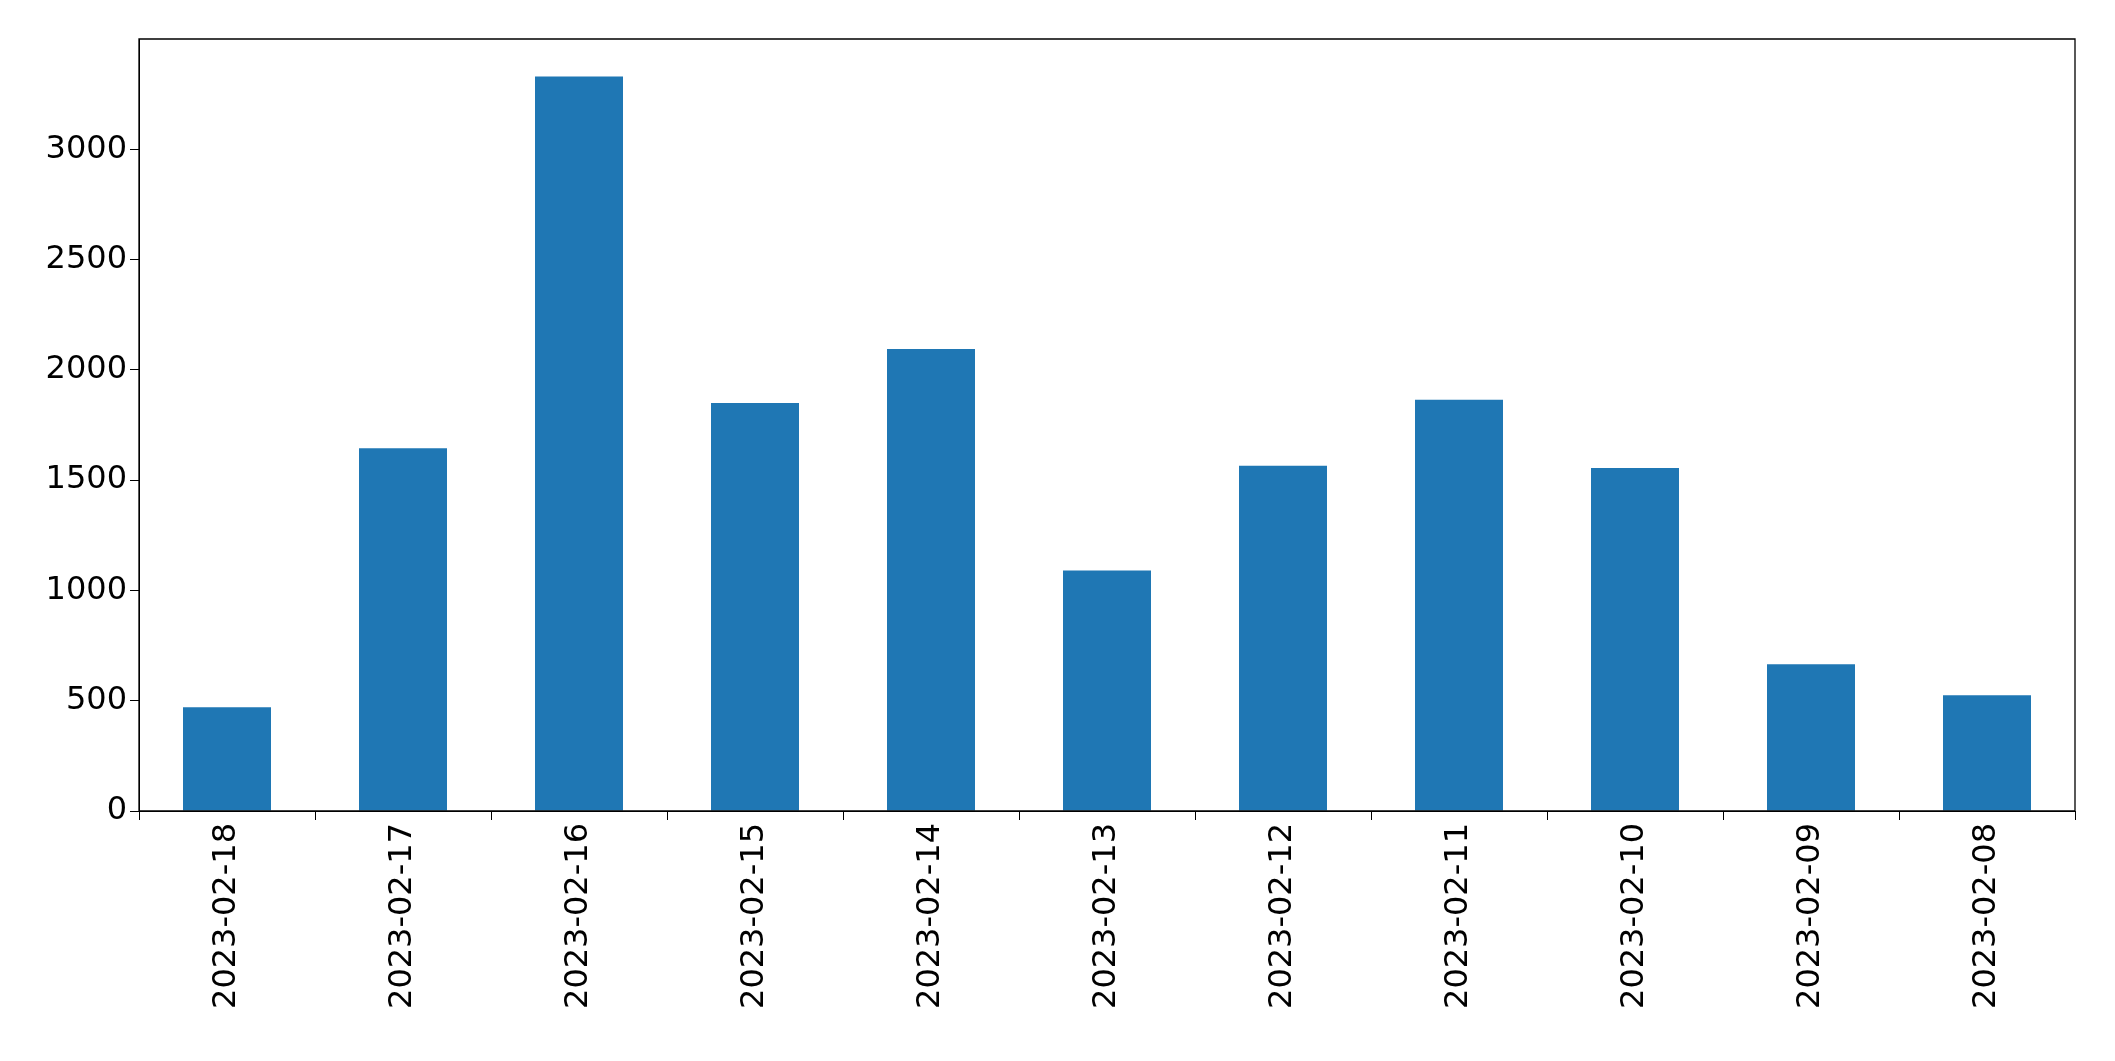 The image size is (2115, 1061). Describe the element at coordinates (1632, 916) in the screenshot. I see `x-tick-label: 2023-02-10` at that location.